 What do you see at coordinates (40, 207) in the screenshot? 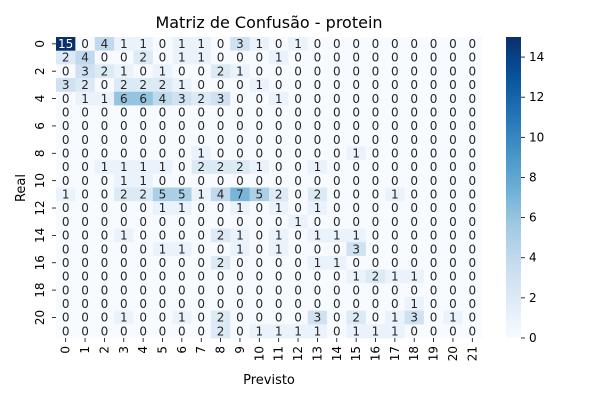
I see `y-tick-label: 12` at bounding box center [40, 207].